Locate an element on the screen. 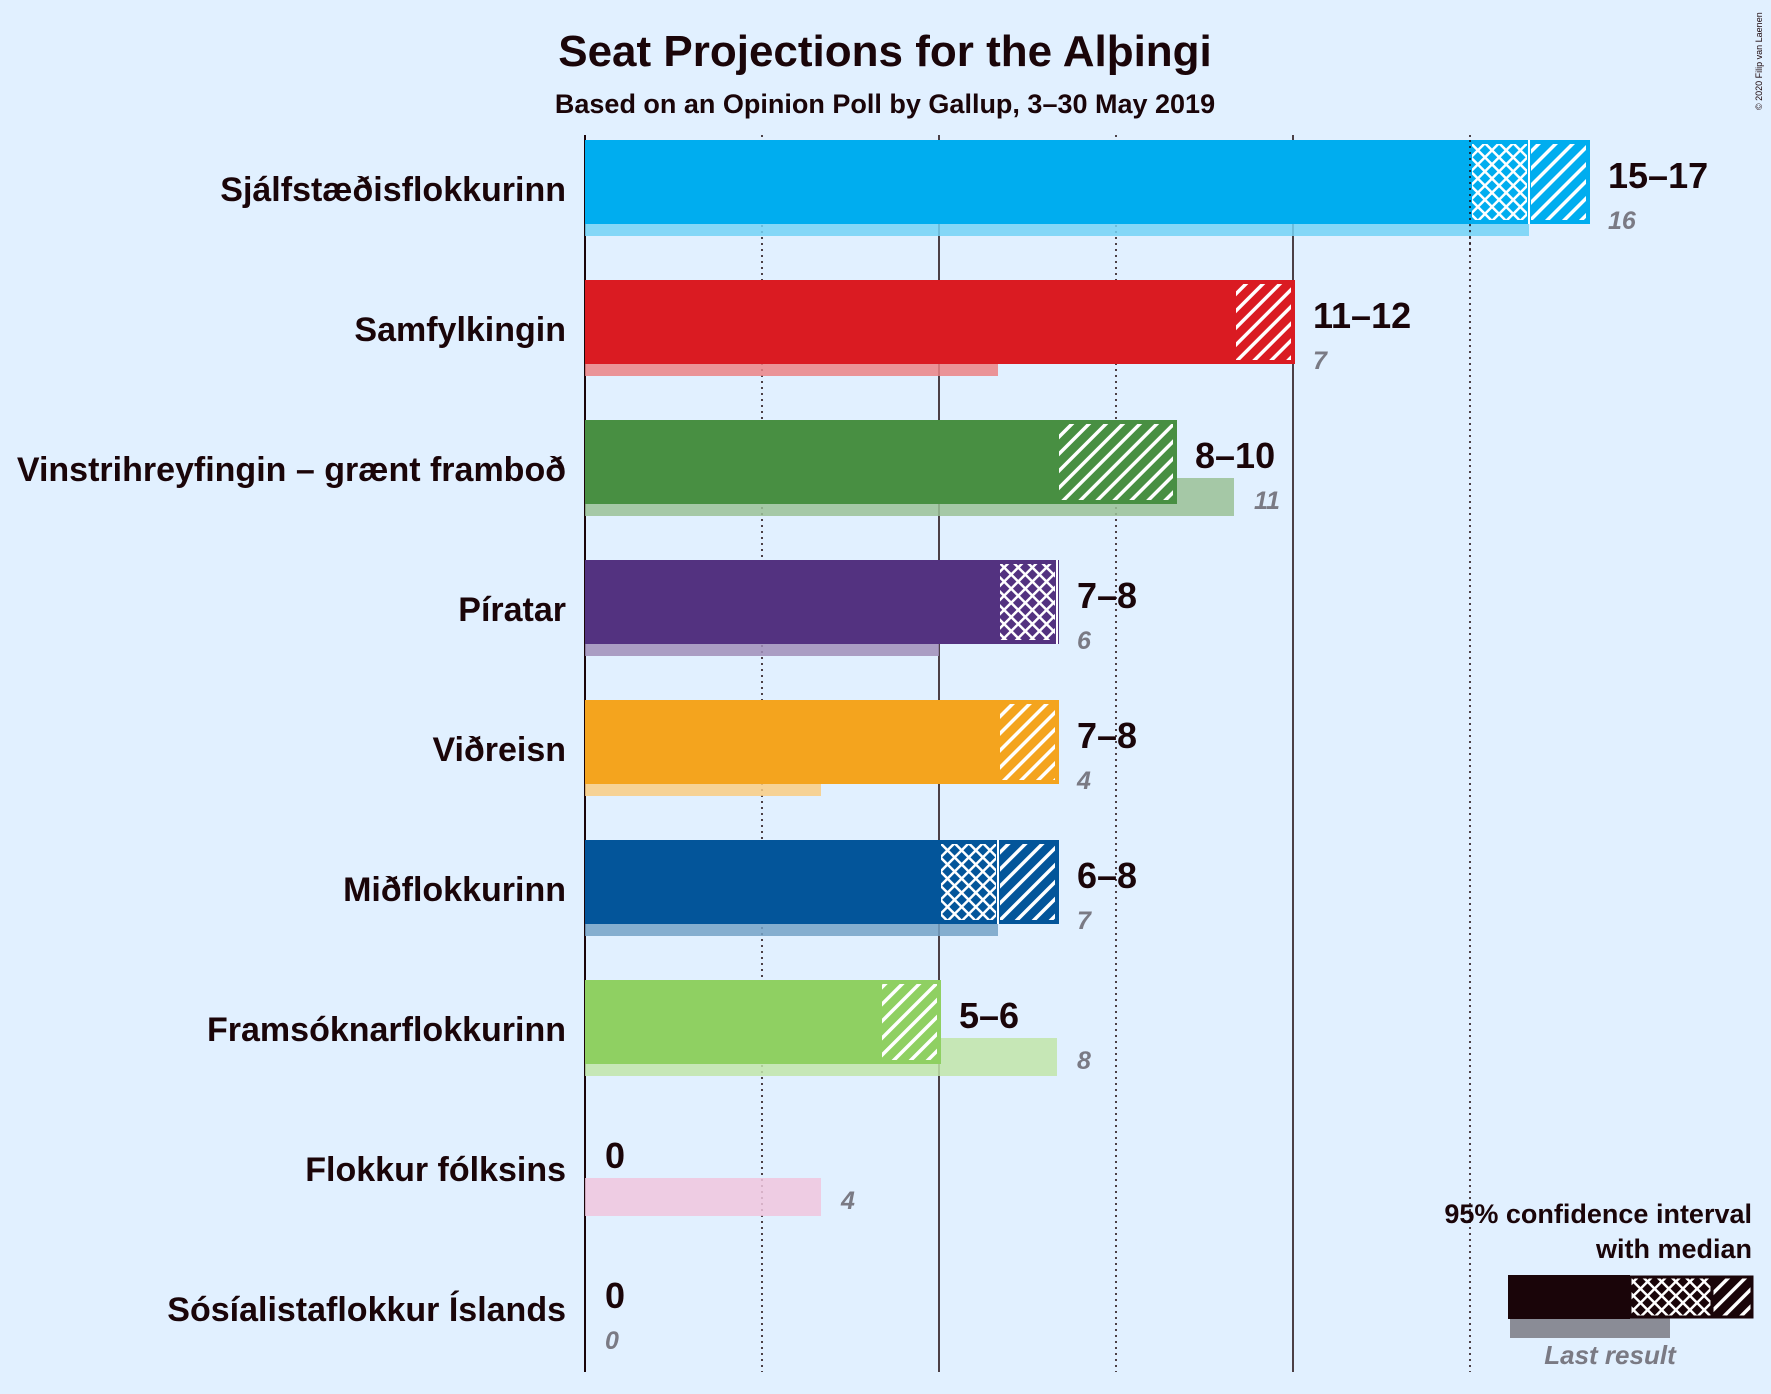 The height and width of the screenshot is (1394, 1771). chart-title: Seat Projections for the Alþingi is located at coordinates (885, 51).